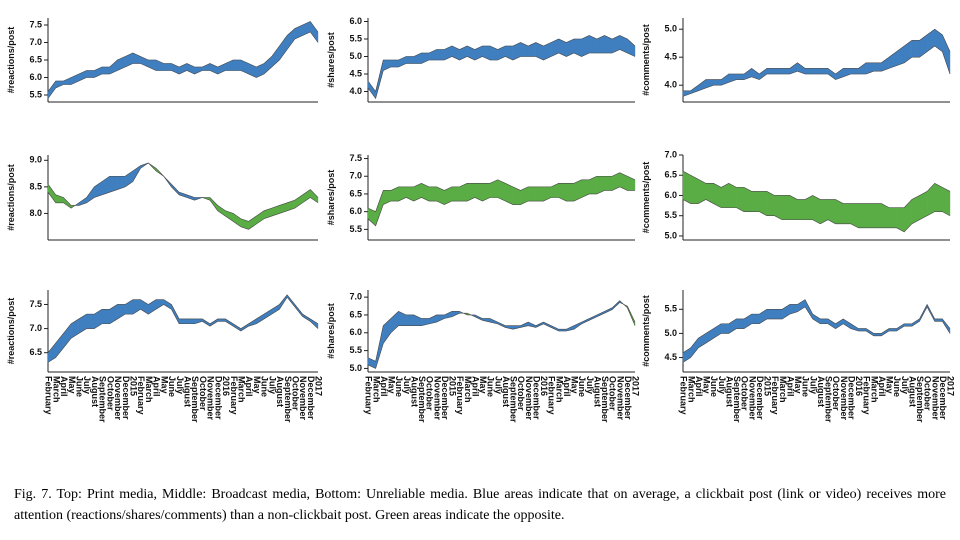 The height and width of the screenshot is (540, 960). What do you see at coordinates (103, 399) in the screenshot?
I see `x-tick-label: September` at bounding box center [103, 399].